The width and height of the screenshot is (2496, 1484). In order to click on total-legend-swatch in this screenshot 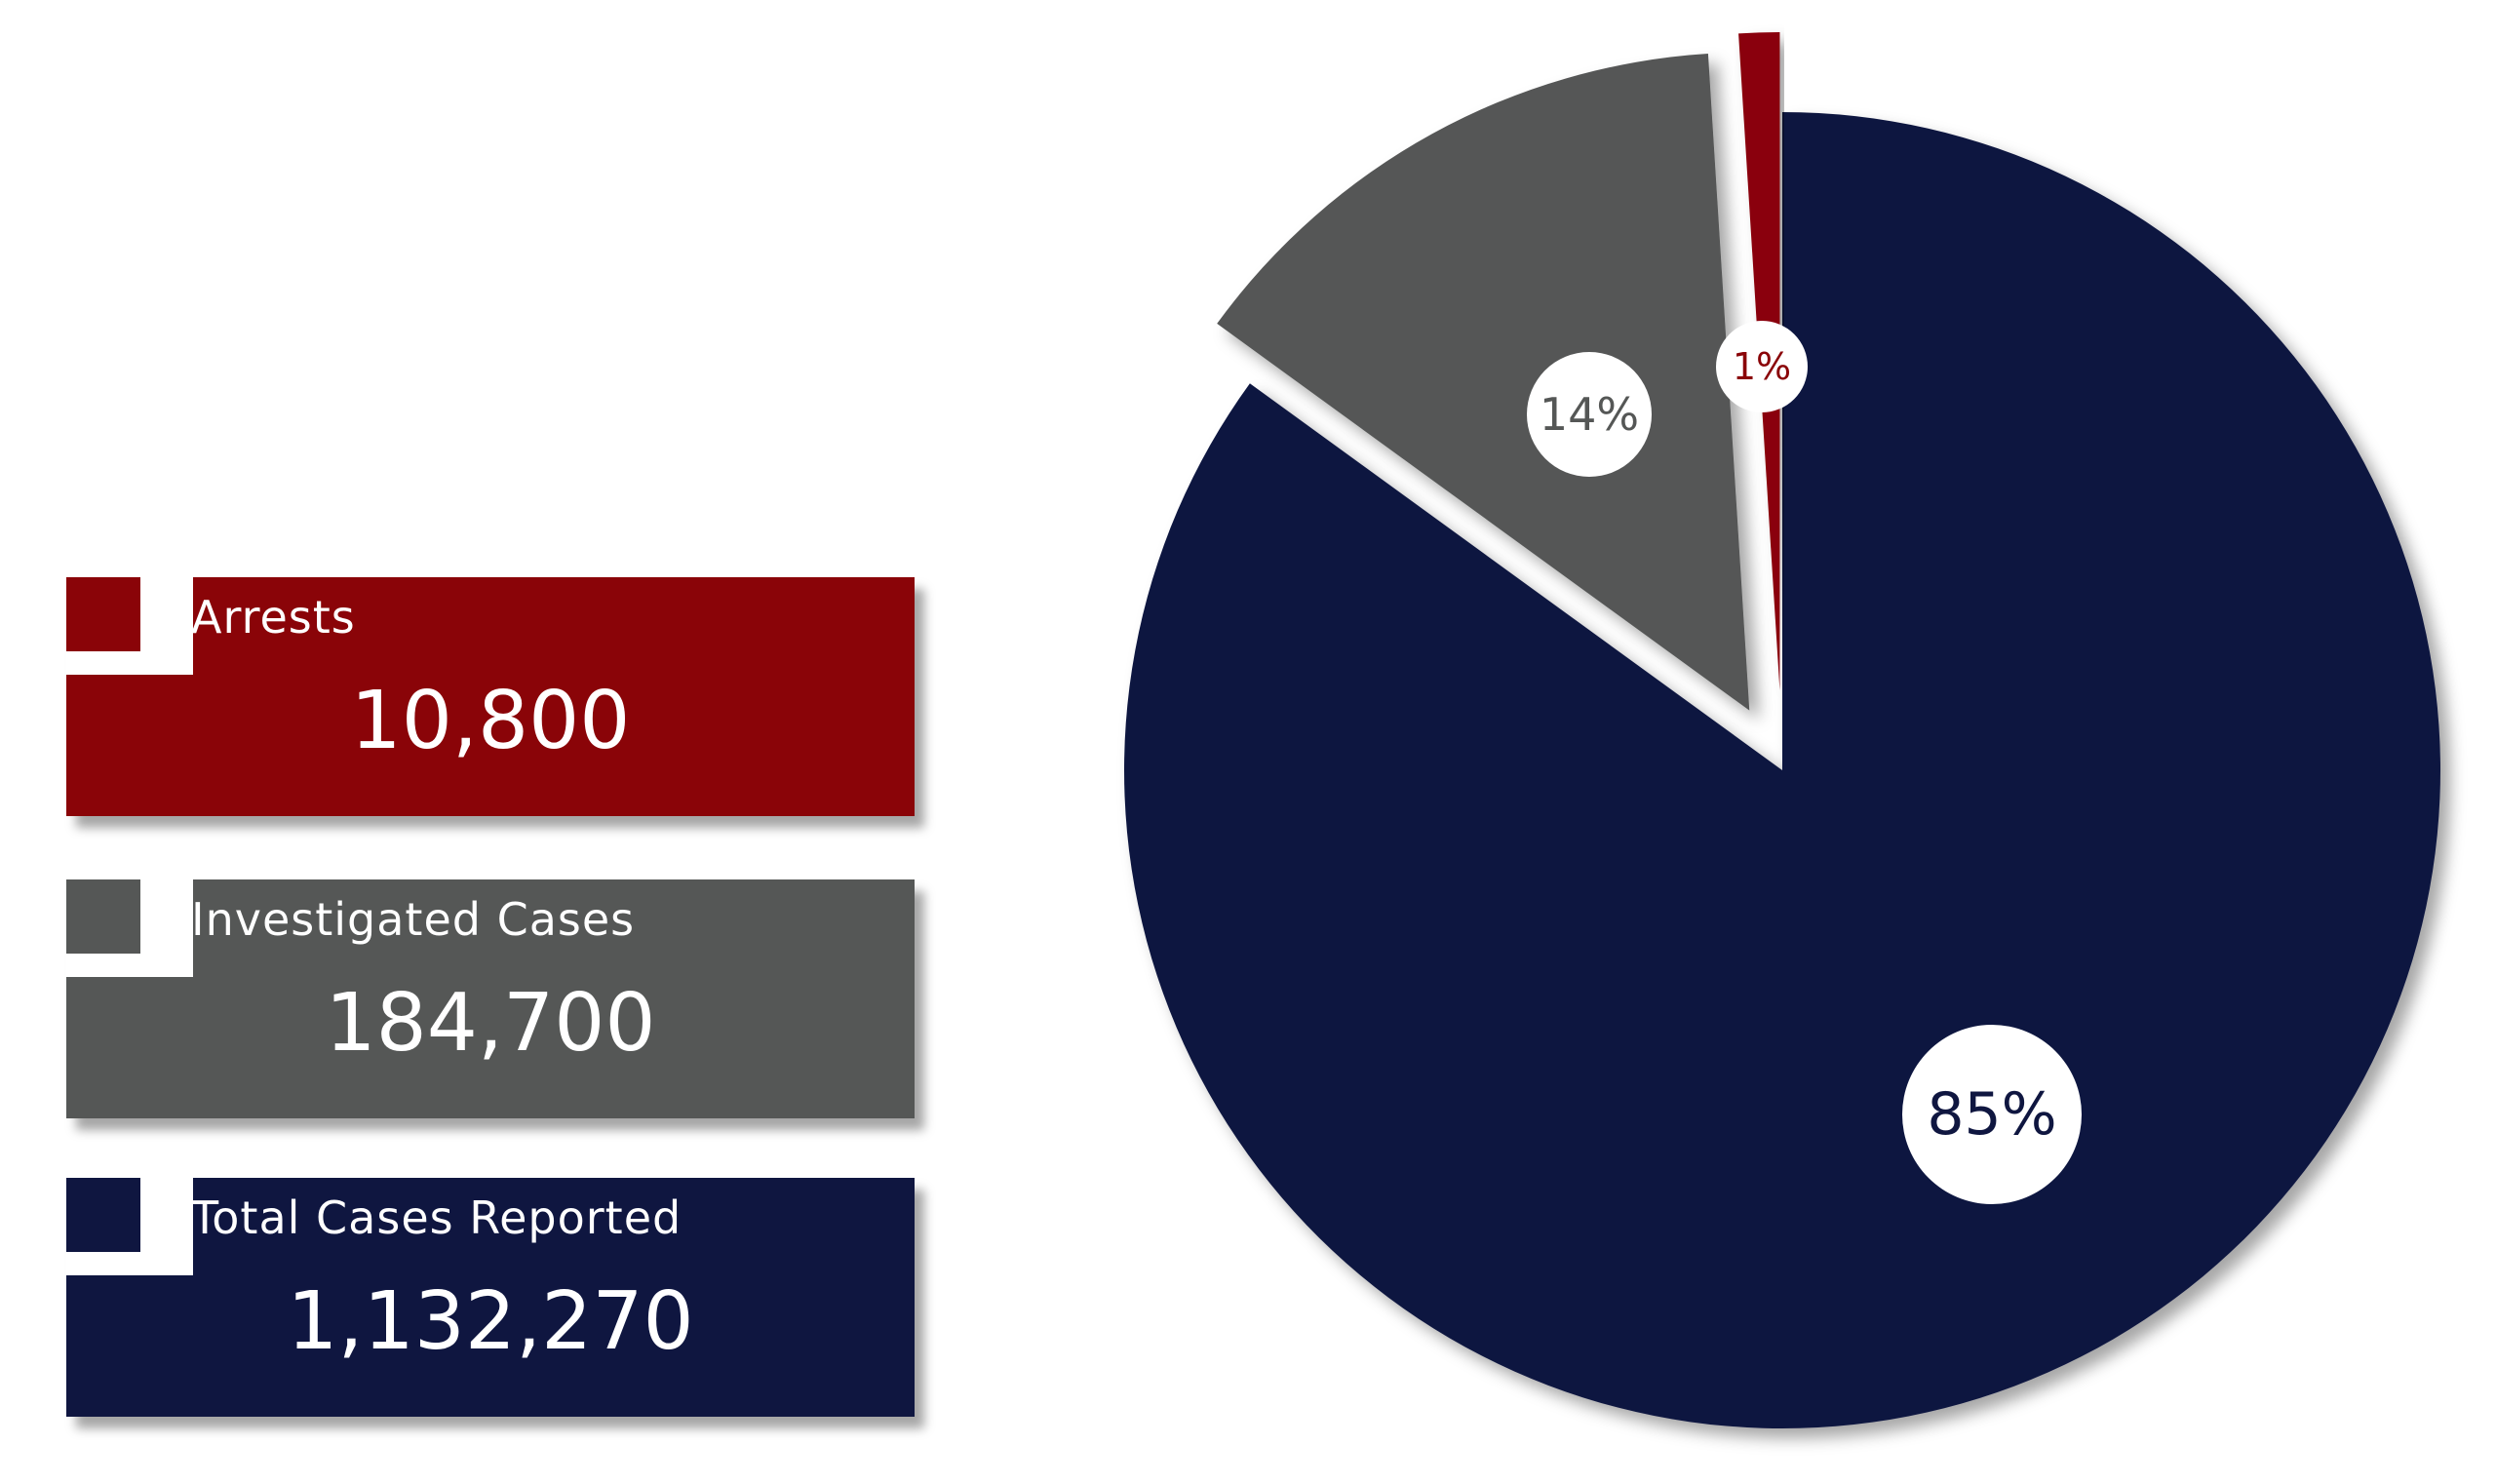, I will do `click(103, 1215)`.